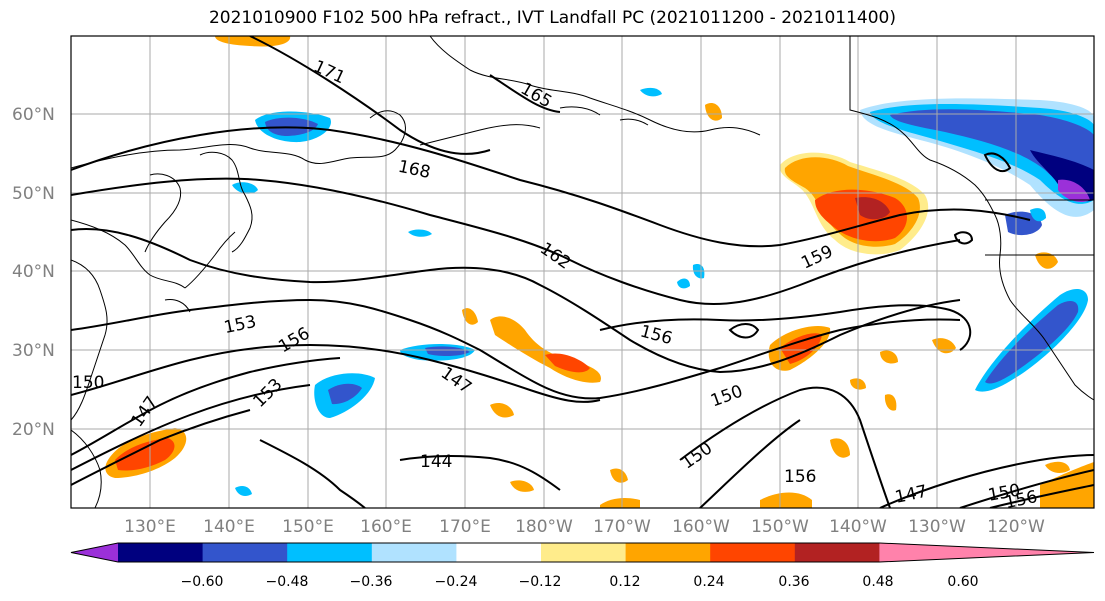 The width and height of the screenshot is (1105, 601). What do you see at coordinates (456, 582) in the screenshot?
I see `colorbar-label: −0.24` at bounding box center [456, 582].